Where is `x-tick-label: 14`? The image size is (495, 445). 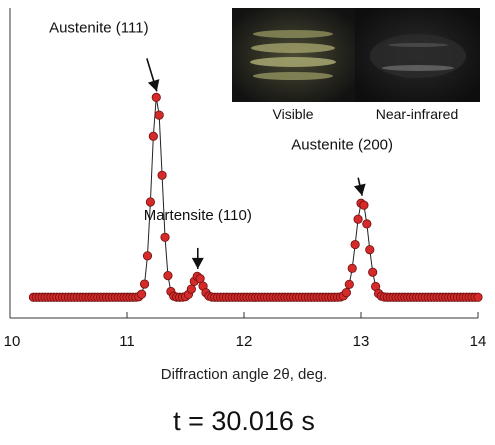 x-tick-label: 14 is located at coordinates (478, 341).